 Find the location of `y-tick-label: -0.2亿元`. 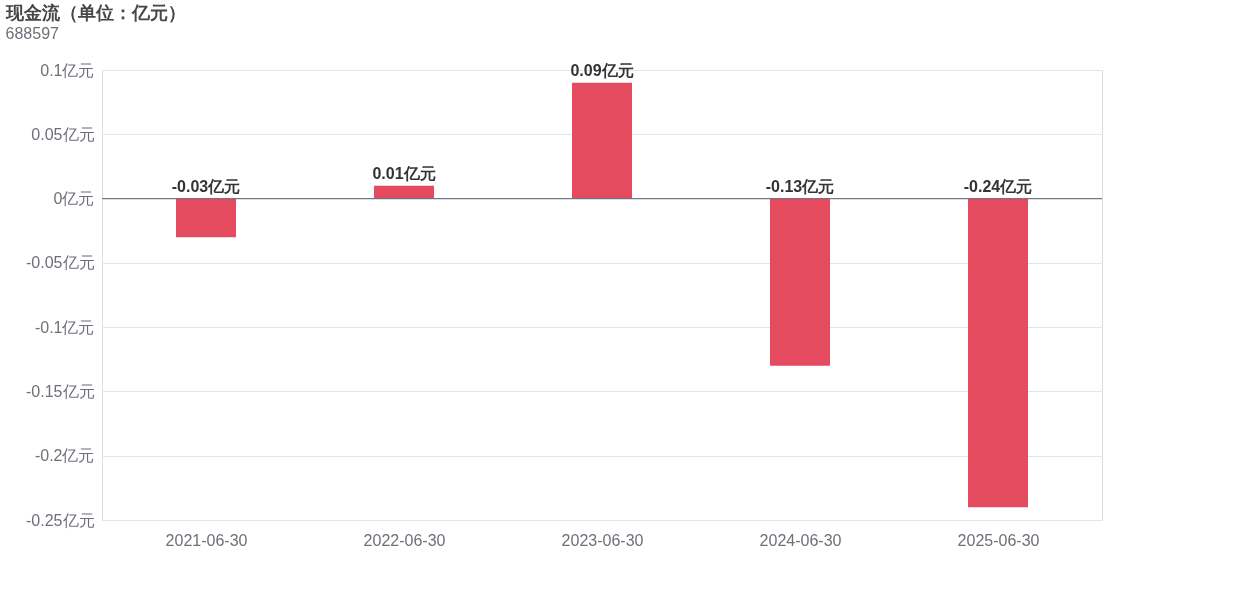

y-tick-label: -0.2亿元 is located at coordinates (64, 456).